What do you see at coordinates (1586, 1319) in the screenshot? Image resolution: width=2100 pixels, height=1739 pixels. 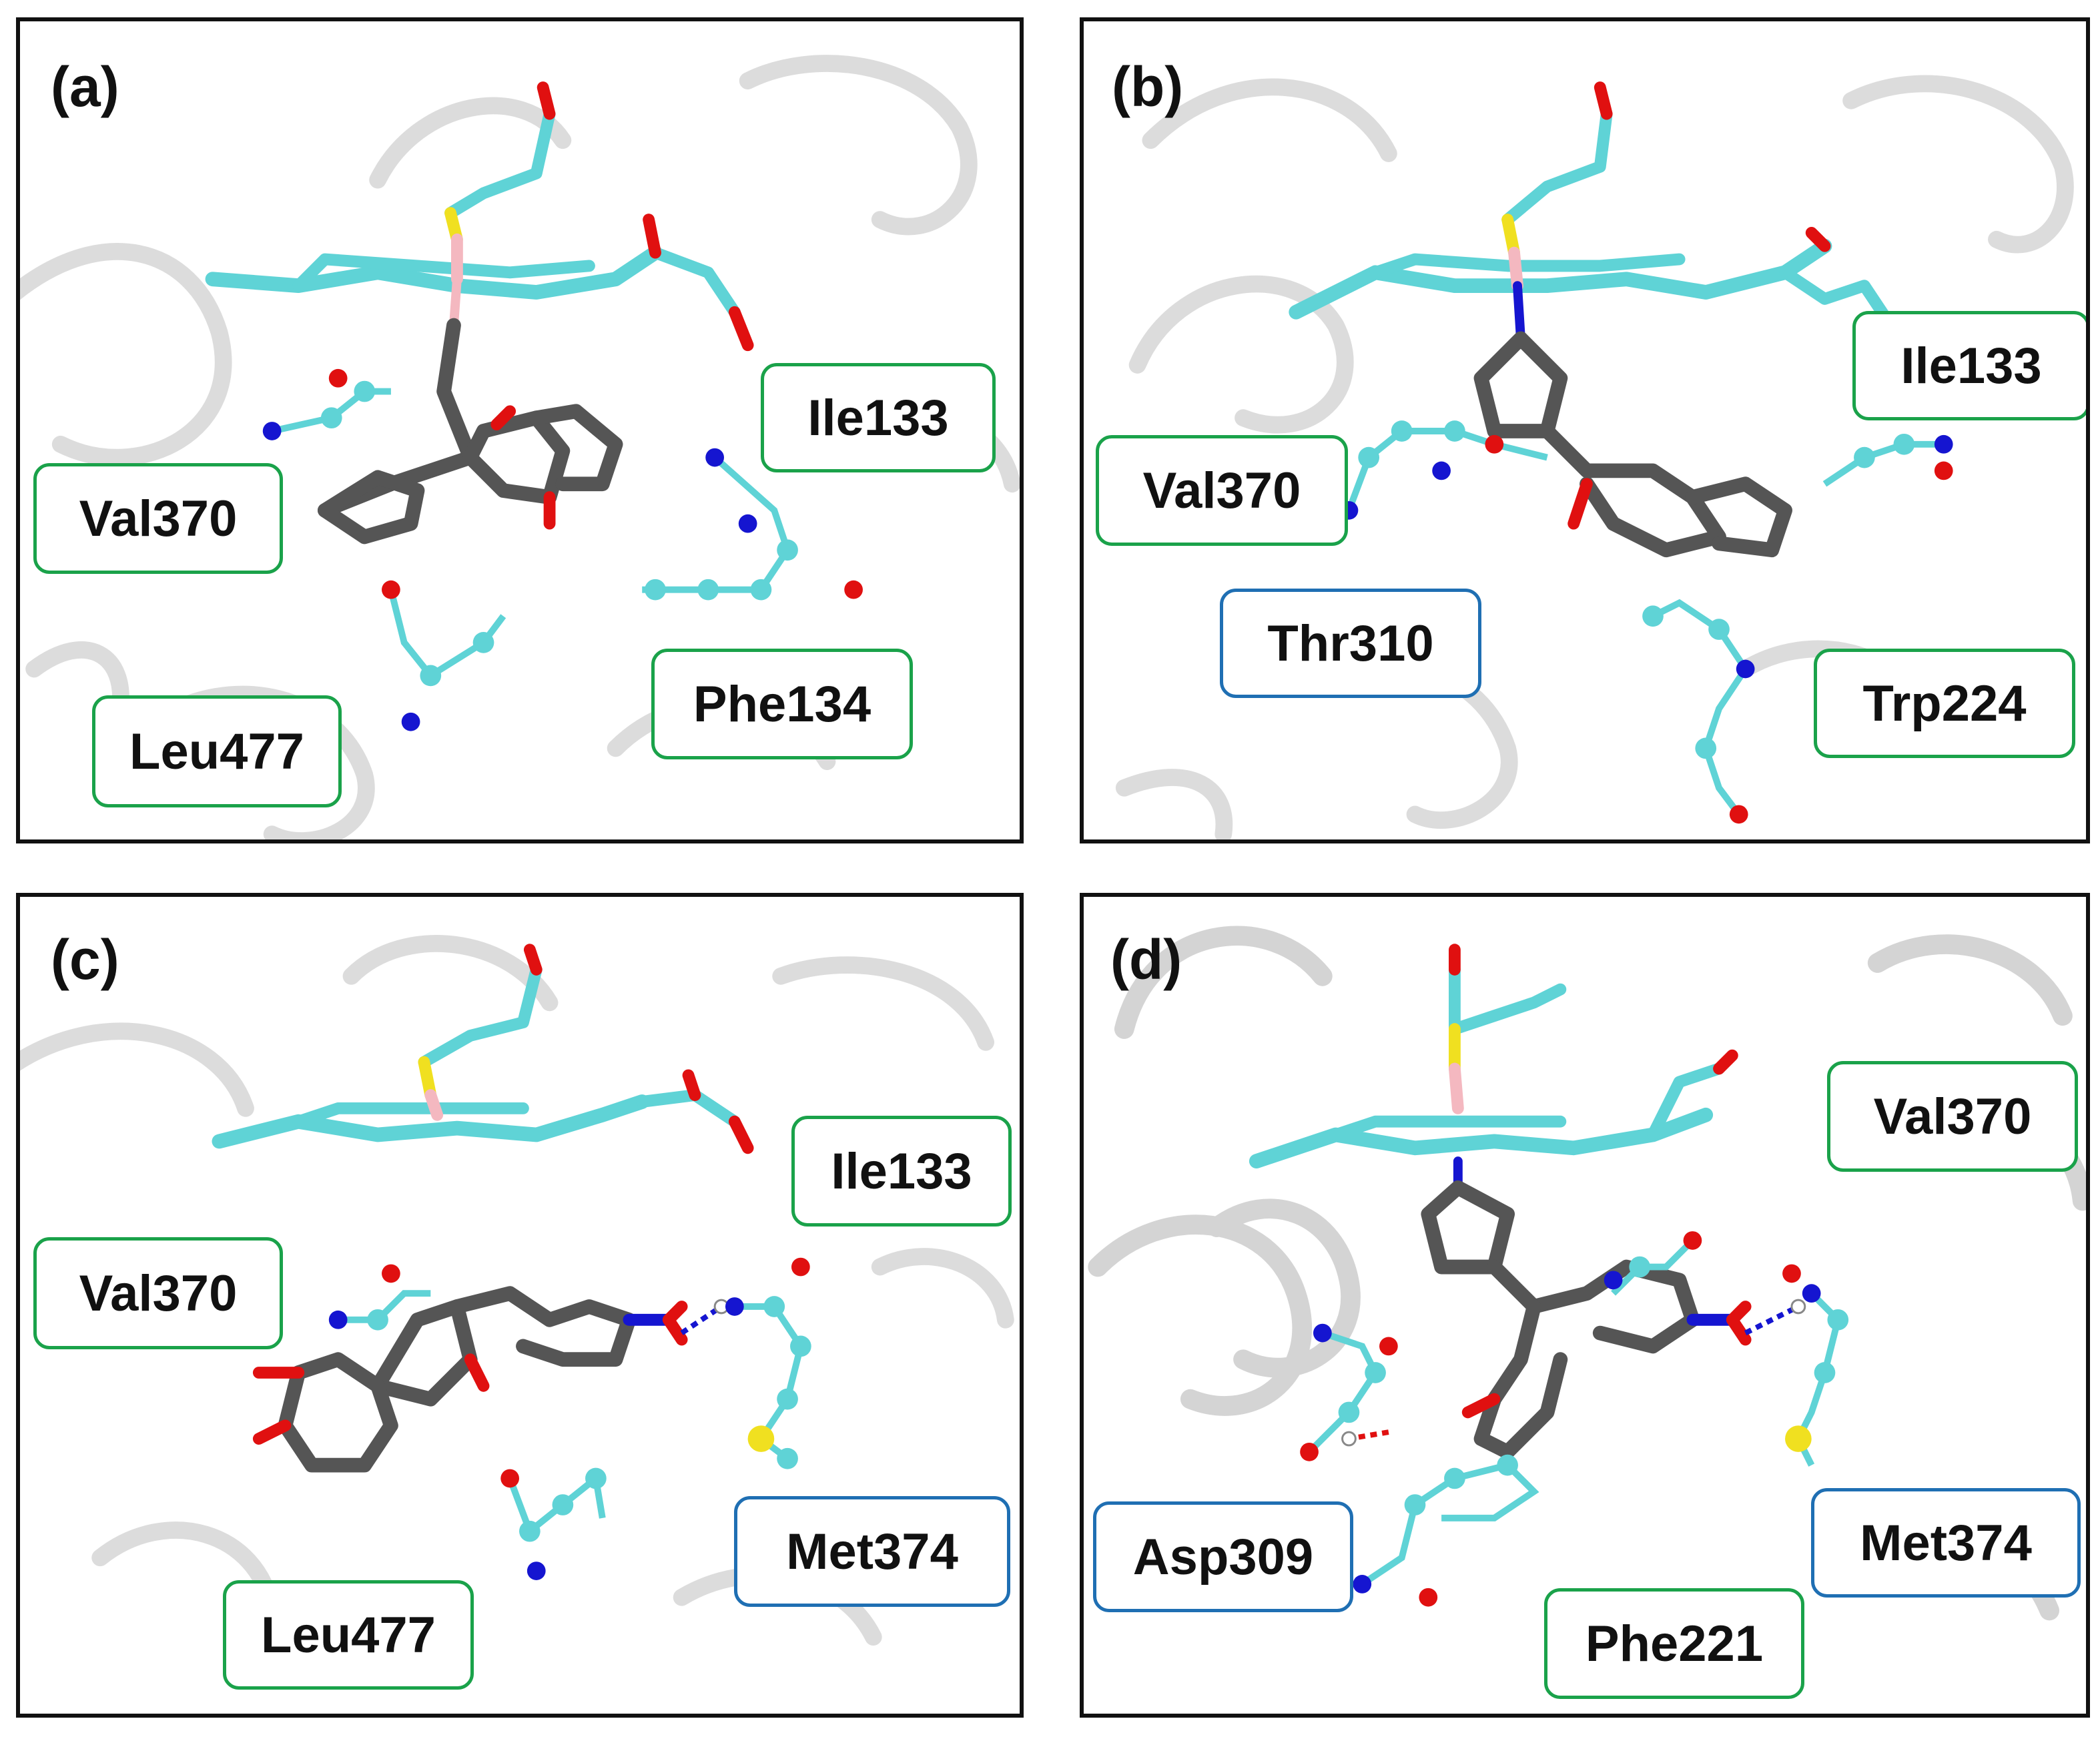 I see `ligand-d` at bounding box center [1586, 1319].